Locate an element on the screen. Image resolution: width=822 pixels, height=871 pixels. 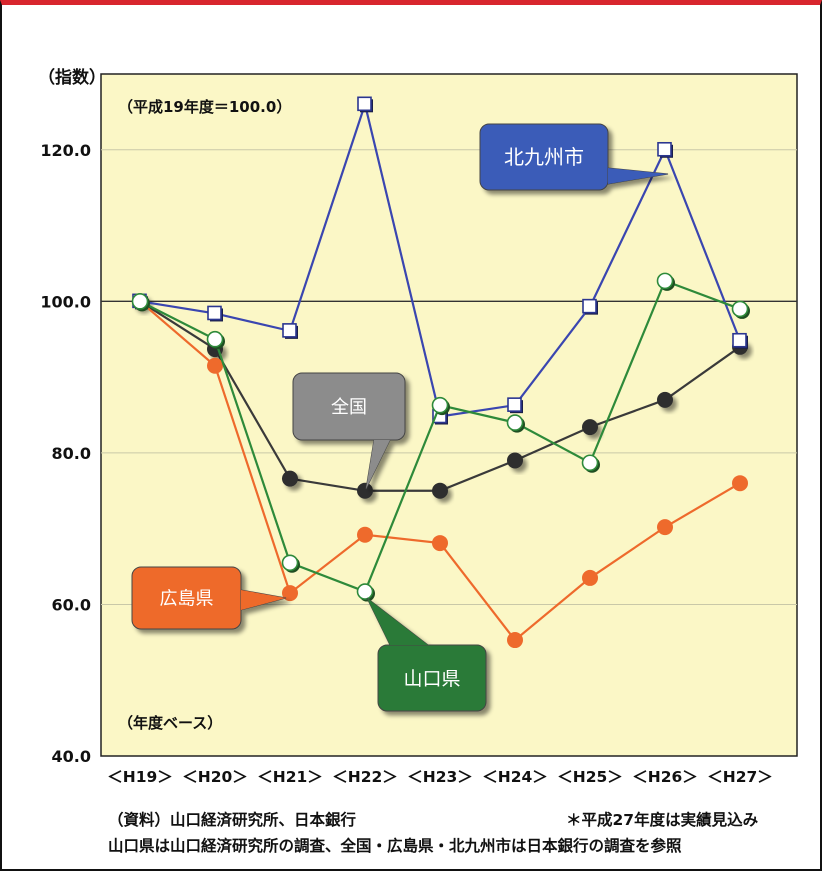
x-tick-label: ＜H23＞ is located at coordinates (440, 777).